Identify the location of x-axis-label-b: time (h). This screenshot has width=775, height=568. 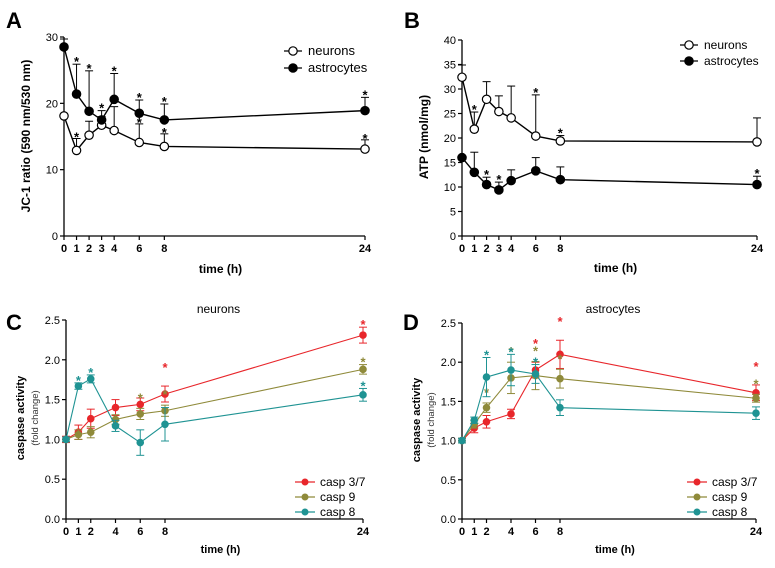
(615, 268).